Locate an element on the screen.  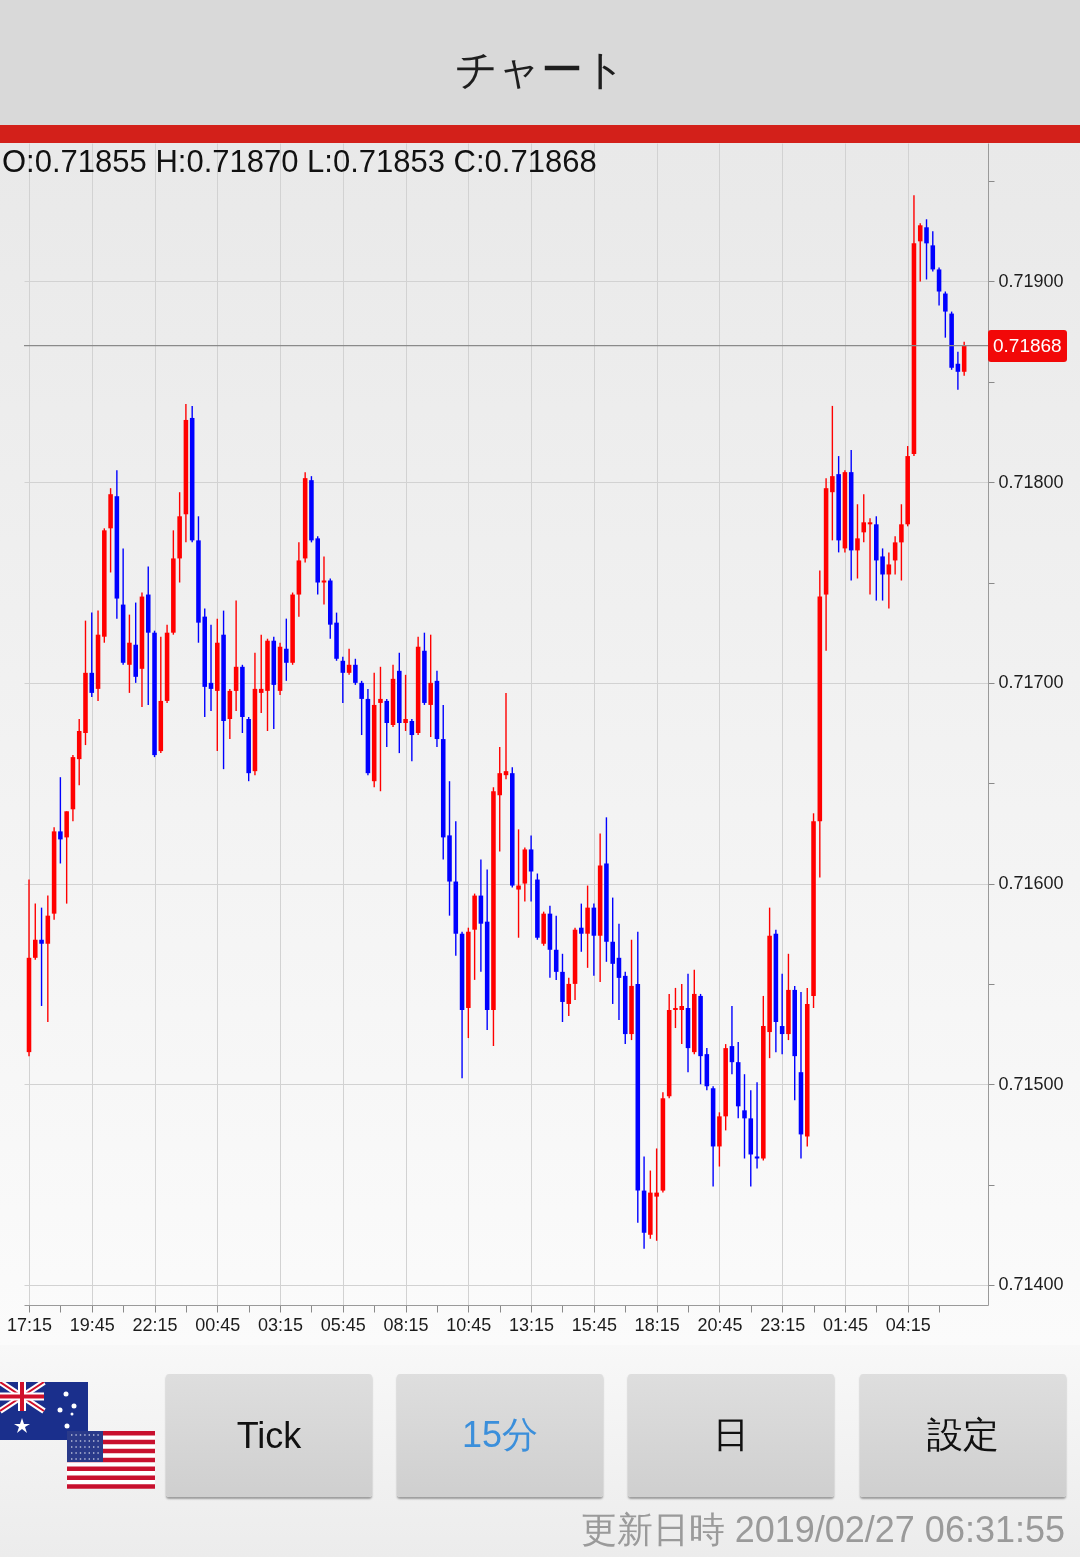
x-tick-label: 22:15 is located at coordinates (155, 1324).